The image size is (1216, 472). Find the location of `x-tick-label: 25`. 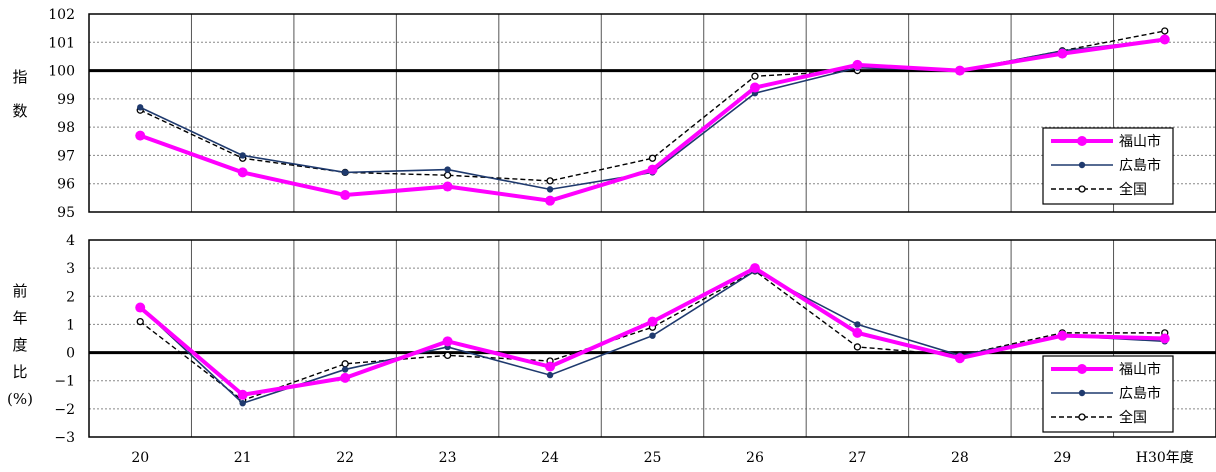

x-tick-label: 25 is located at coordinates (653, 458).